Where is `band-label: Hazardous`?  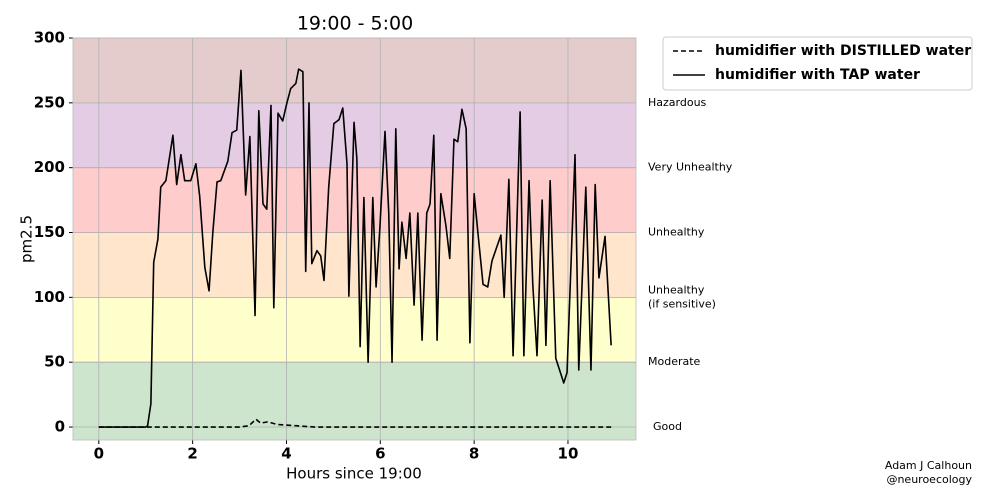
band-label: Hazardous is located at coordinates (677, 102).